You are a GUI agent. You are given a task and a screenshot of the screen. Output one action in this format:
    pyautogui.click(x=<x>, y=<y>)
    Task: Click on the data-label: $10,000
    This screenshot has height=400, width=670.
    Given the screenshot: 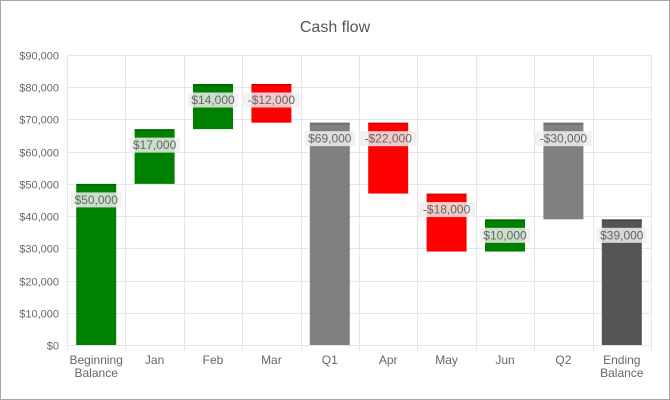 What is the action you would take?
    pyautogui.click(x=505, y=235)
    